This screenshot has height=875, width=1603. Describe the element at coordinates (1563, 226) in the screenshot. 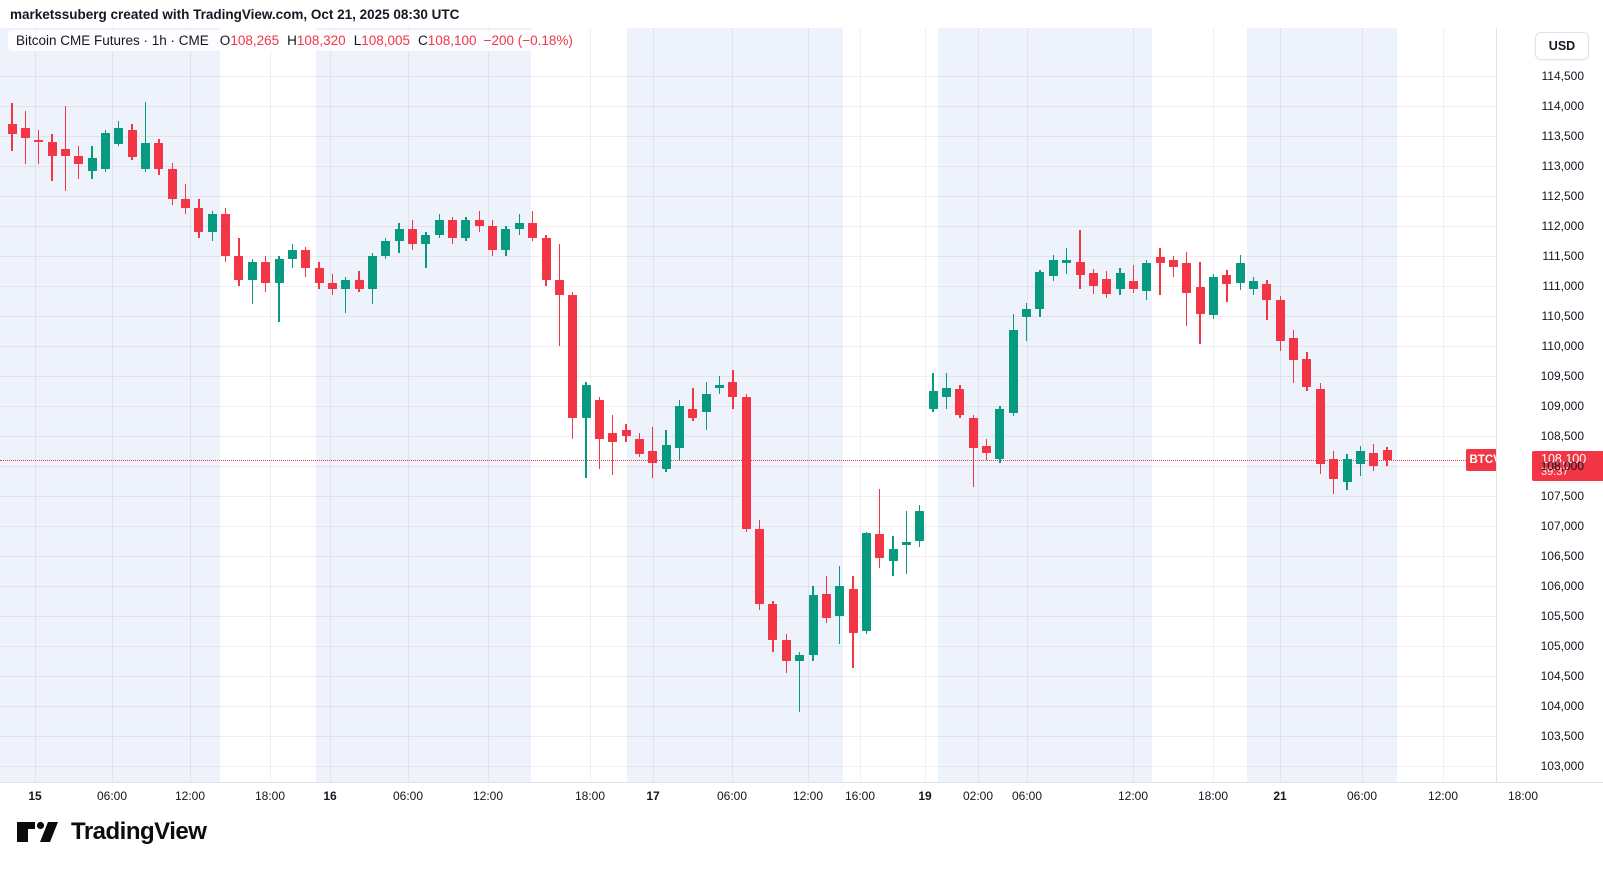

I see `price-axis-label: 112,000` at that location.